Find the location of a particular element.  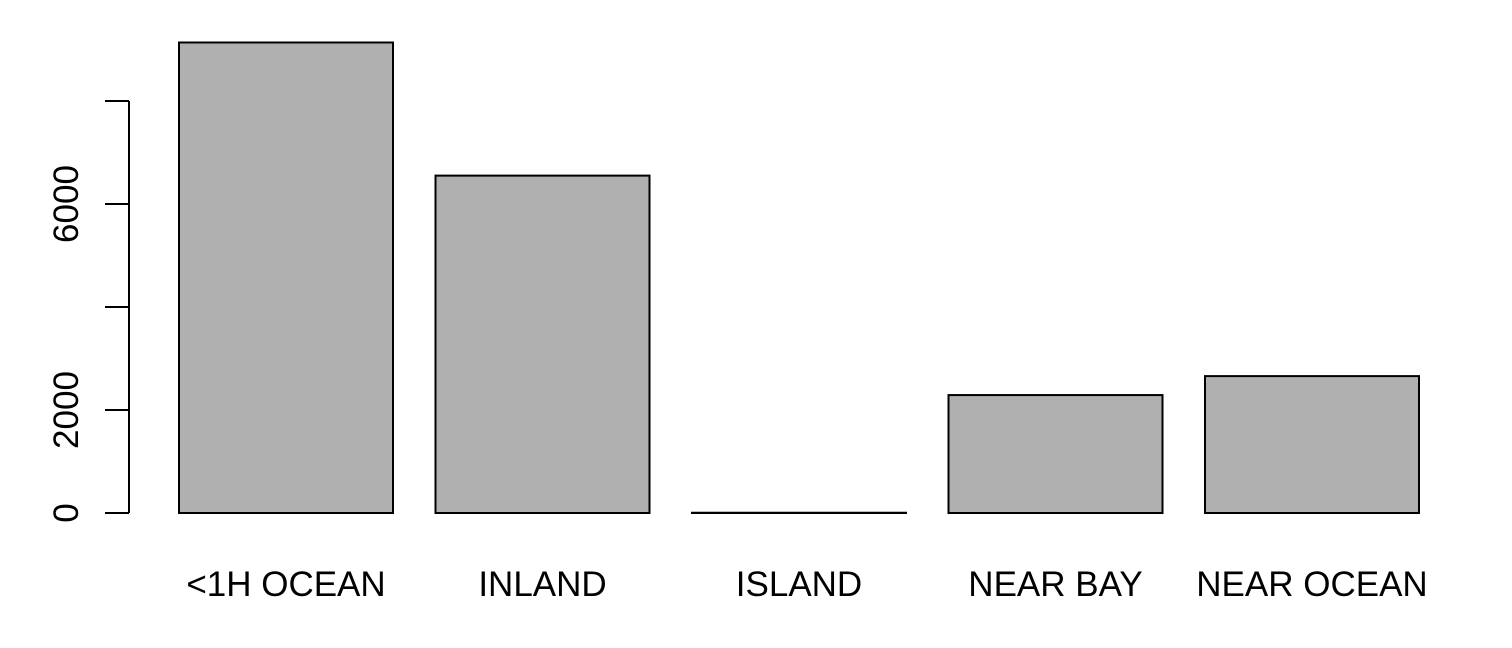

y-axis: 0 2000 6000 is located at coordinates (88, 311).